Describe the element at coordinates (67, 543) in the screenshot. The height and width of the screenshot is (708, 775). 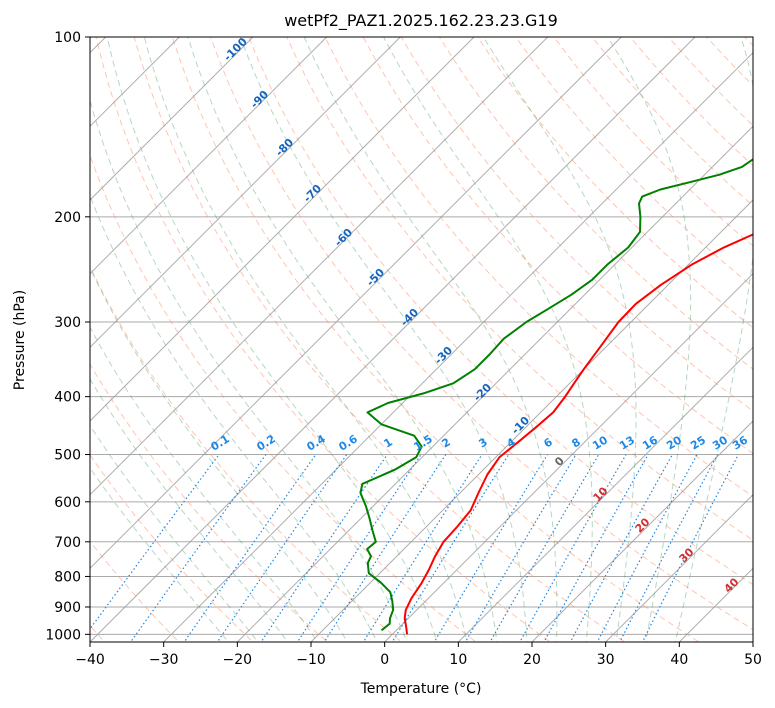
I see `y-tick-label: 700` at that location.